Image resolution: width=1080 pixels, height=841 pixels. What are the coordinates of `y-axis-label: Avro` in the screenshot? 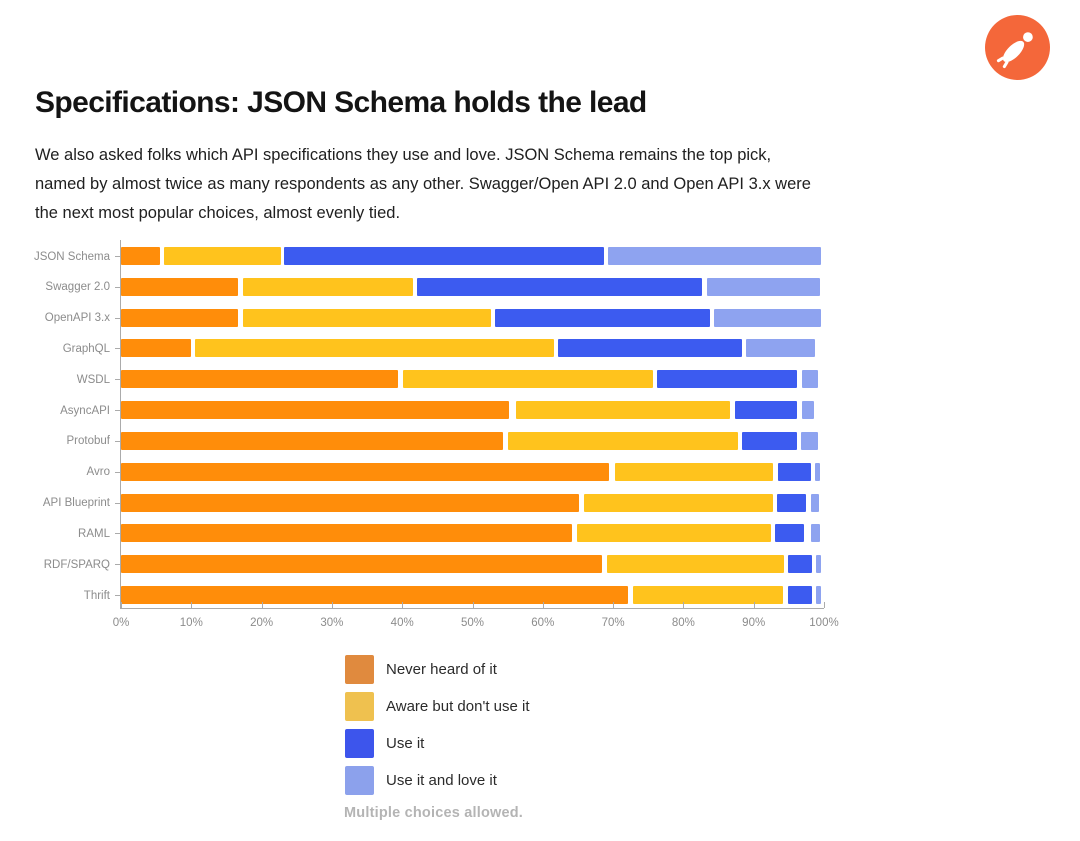 It's located at (98, 472).